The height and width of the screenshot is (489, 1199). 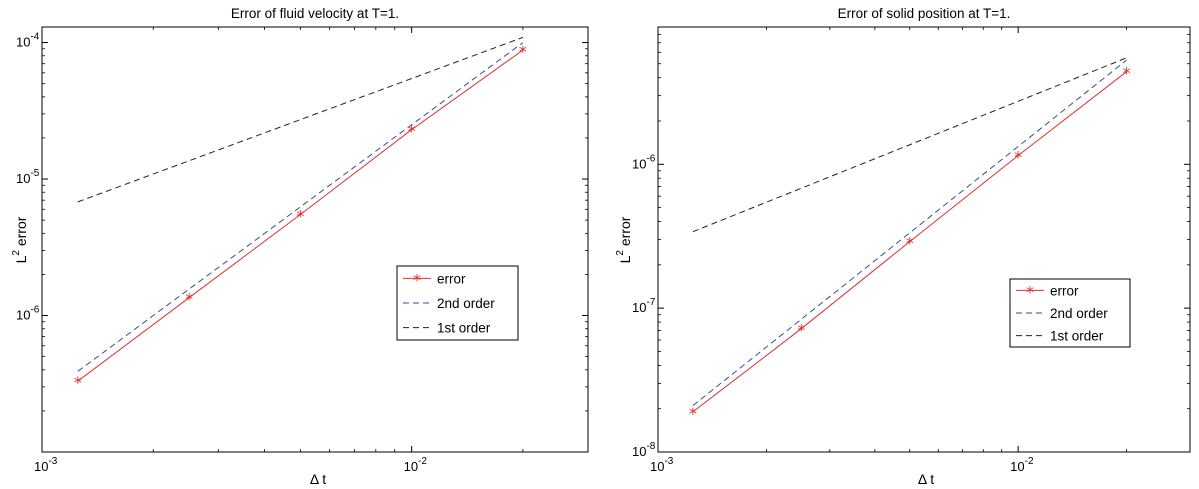 What do you see at coordinates (34, 37) in the screenshot?
I see `y-tick-exponent: -4` at bounding box center [34, 37].